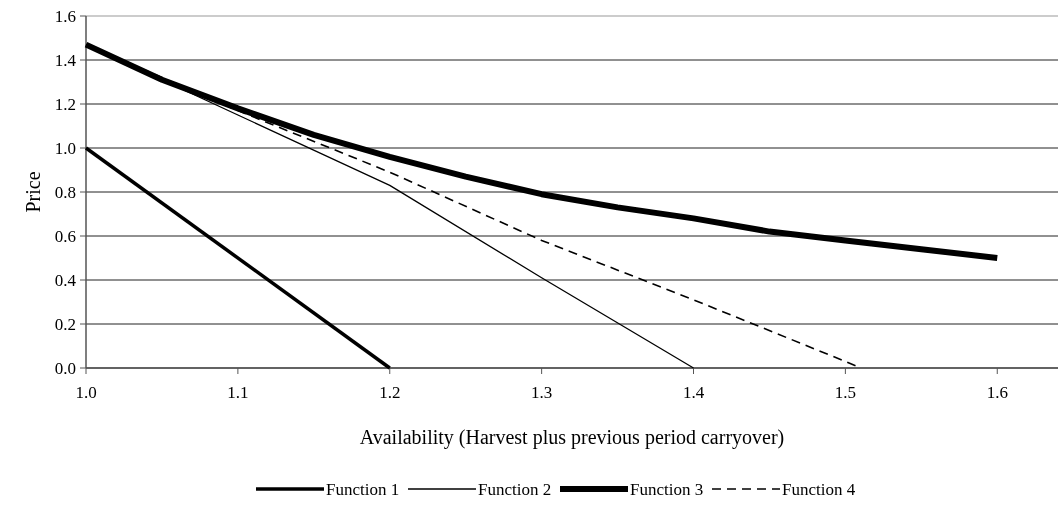 The width and height of the screenshot is (1060, 519). What do you see at coordinates (65, 60) in the screenshot?
I see `y-tick-label: 1.4` at bounding box center [65, 60].